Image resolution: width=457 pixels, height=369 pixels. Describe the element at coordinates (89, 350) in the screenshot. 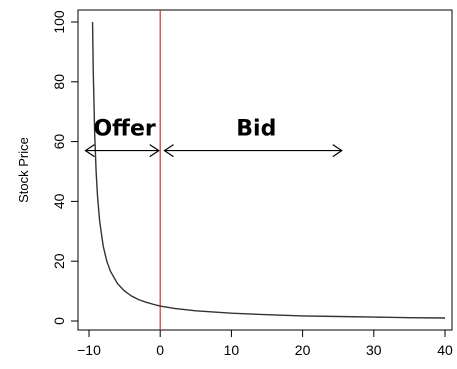

I see `x-tick-label: −10` at that location.